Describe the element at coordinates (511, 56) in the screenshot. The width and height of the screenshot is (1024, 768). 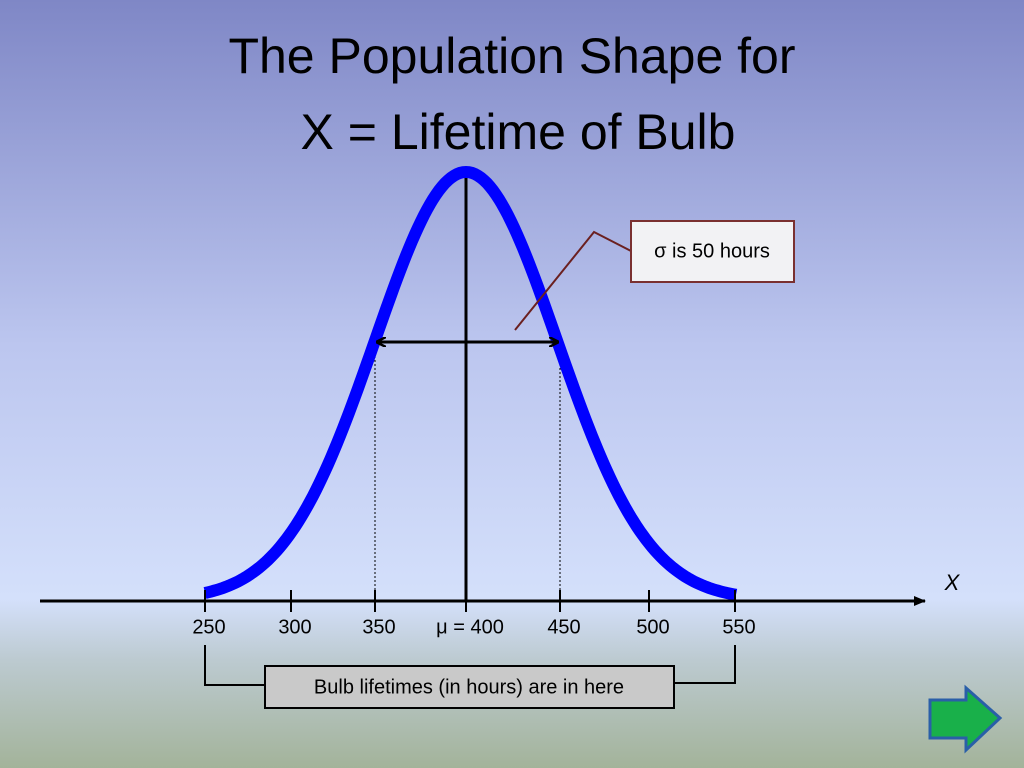
I see `title-line: The Population Shape for` at that location.